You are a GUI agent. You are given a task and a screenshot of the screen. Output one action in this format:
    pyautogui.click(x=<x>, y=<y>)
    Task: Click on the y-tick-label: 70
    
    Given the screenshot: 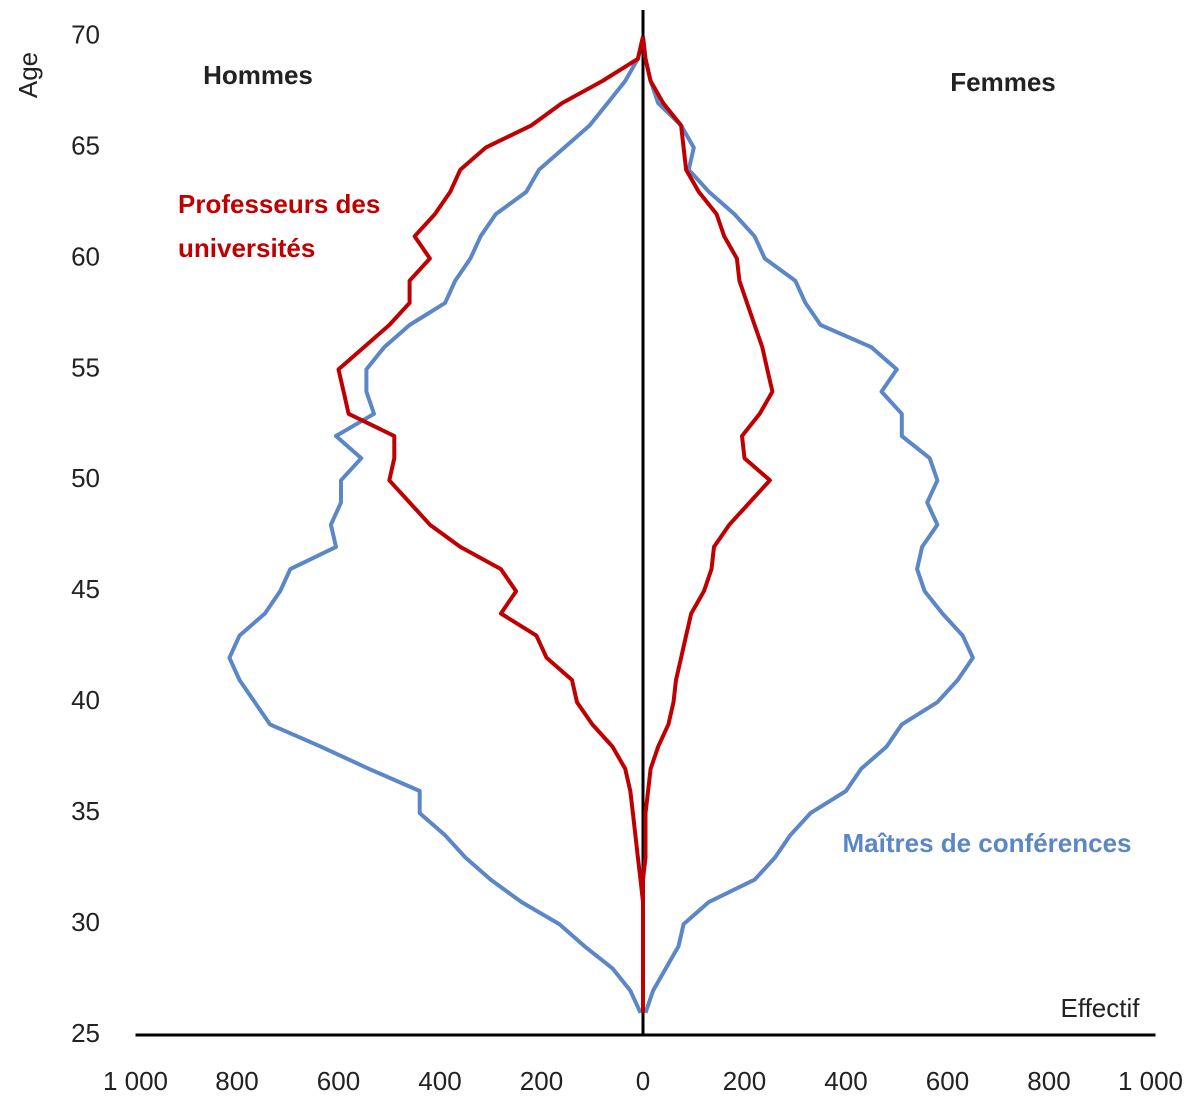 What is the action you would take?
    pyautogui.click(x=85, y=34)
    